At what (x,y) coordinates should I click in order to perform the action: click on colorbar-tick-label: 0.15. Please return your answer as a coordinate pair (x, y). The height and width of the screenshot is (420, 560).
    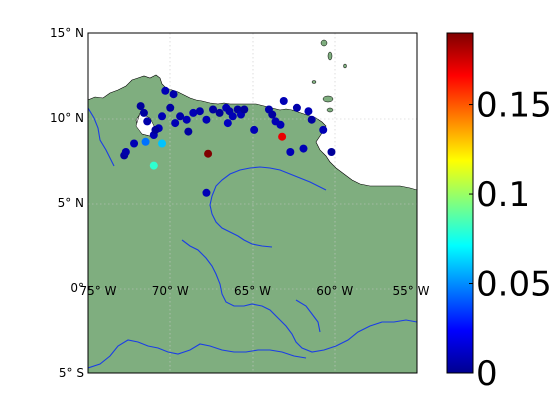
    Looking at the image, I should click on (514, 106).